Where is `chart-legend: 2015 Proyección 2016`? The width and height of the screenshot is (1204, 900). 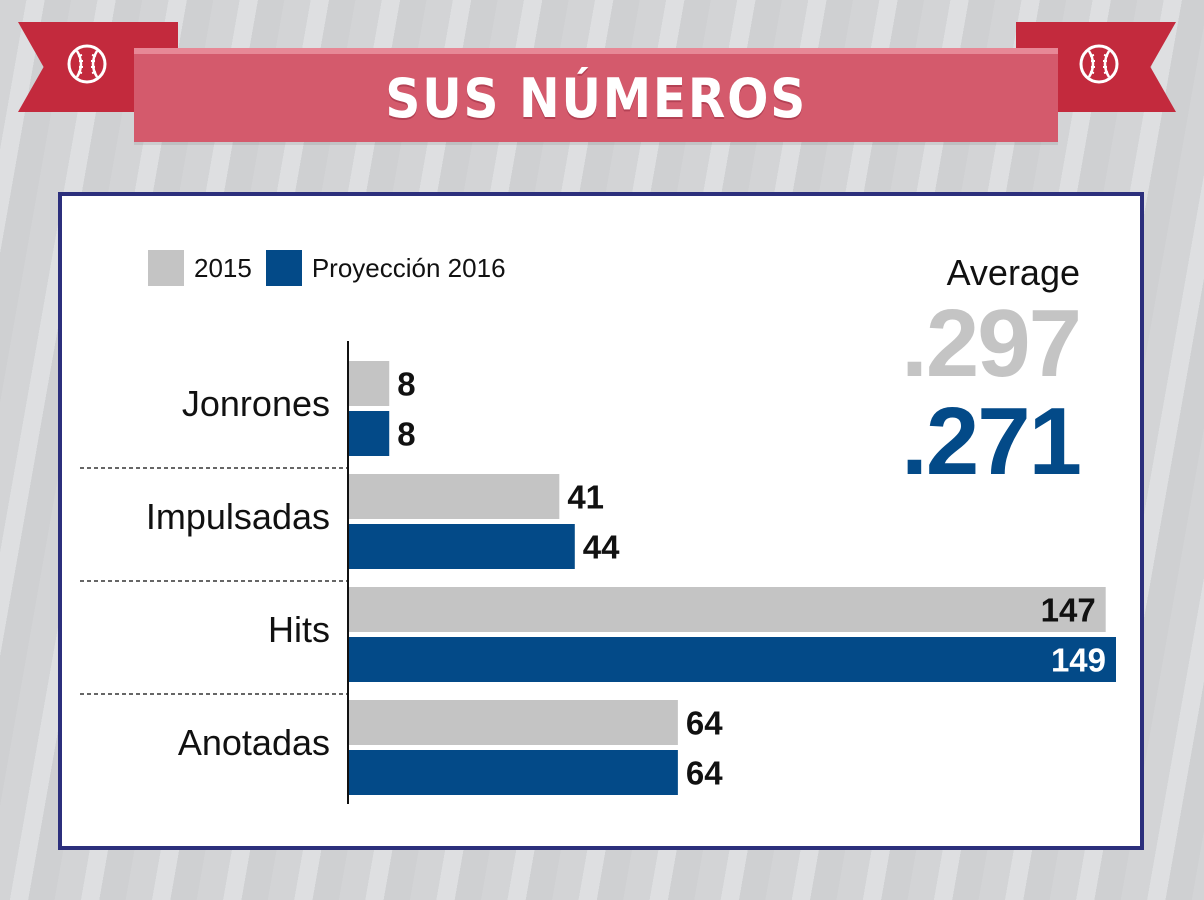 chart-legend: 2015 Proyección 2016 is located at coordinates (334, 268).